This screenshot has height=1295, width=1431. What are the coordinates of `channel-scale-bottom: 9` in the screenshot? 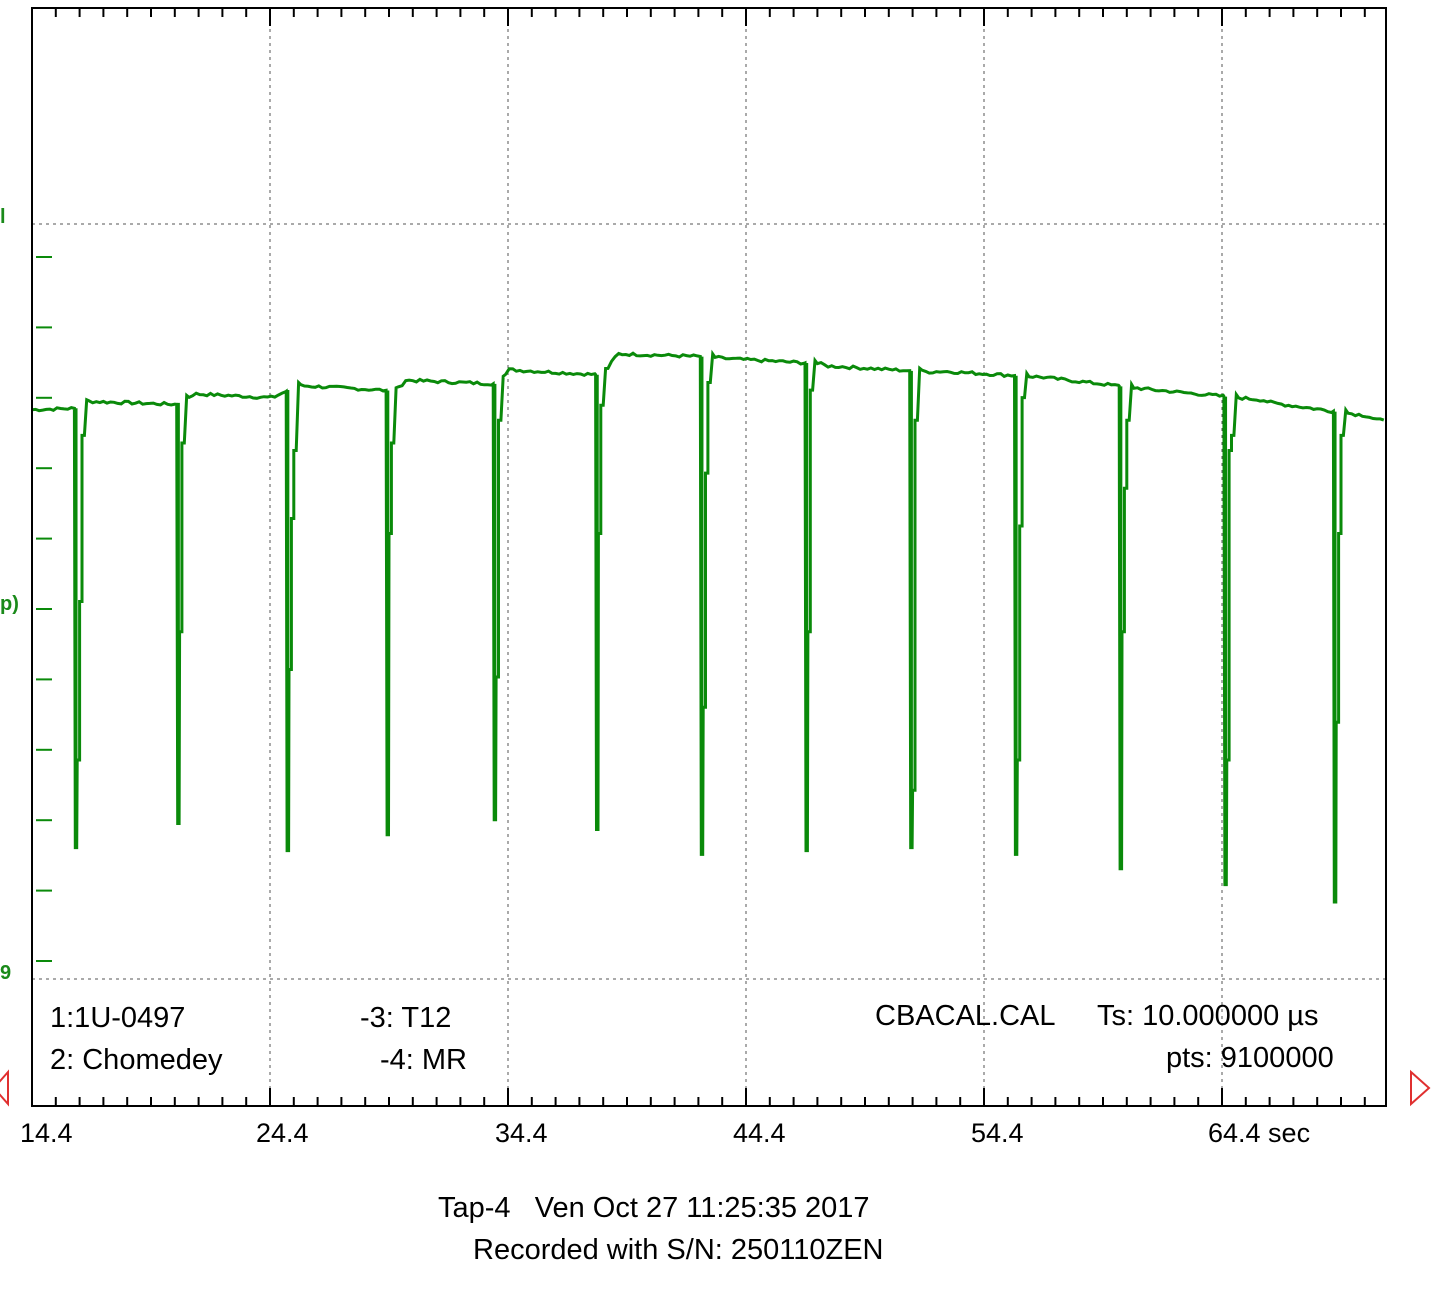 It's located at (6, 973).